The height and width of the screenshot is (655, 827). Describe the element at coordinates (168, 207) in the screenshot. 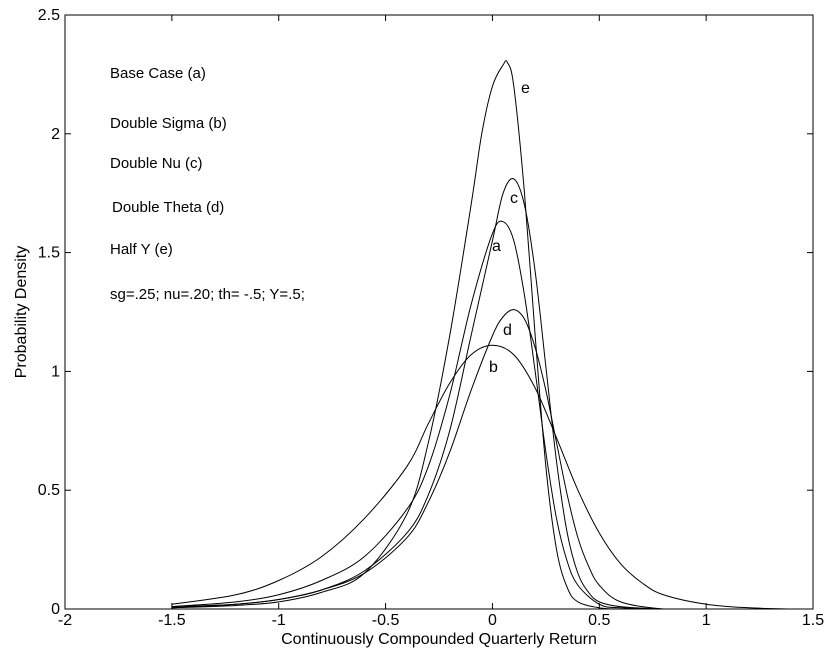

I see `annotation-double-theta: Double Theta (d)` at that location.